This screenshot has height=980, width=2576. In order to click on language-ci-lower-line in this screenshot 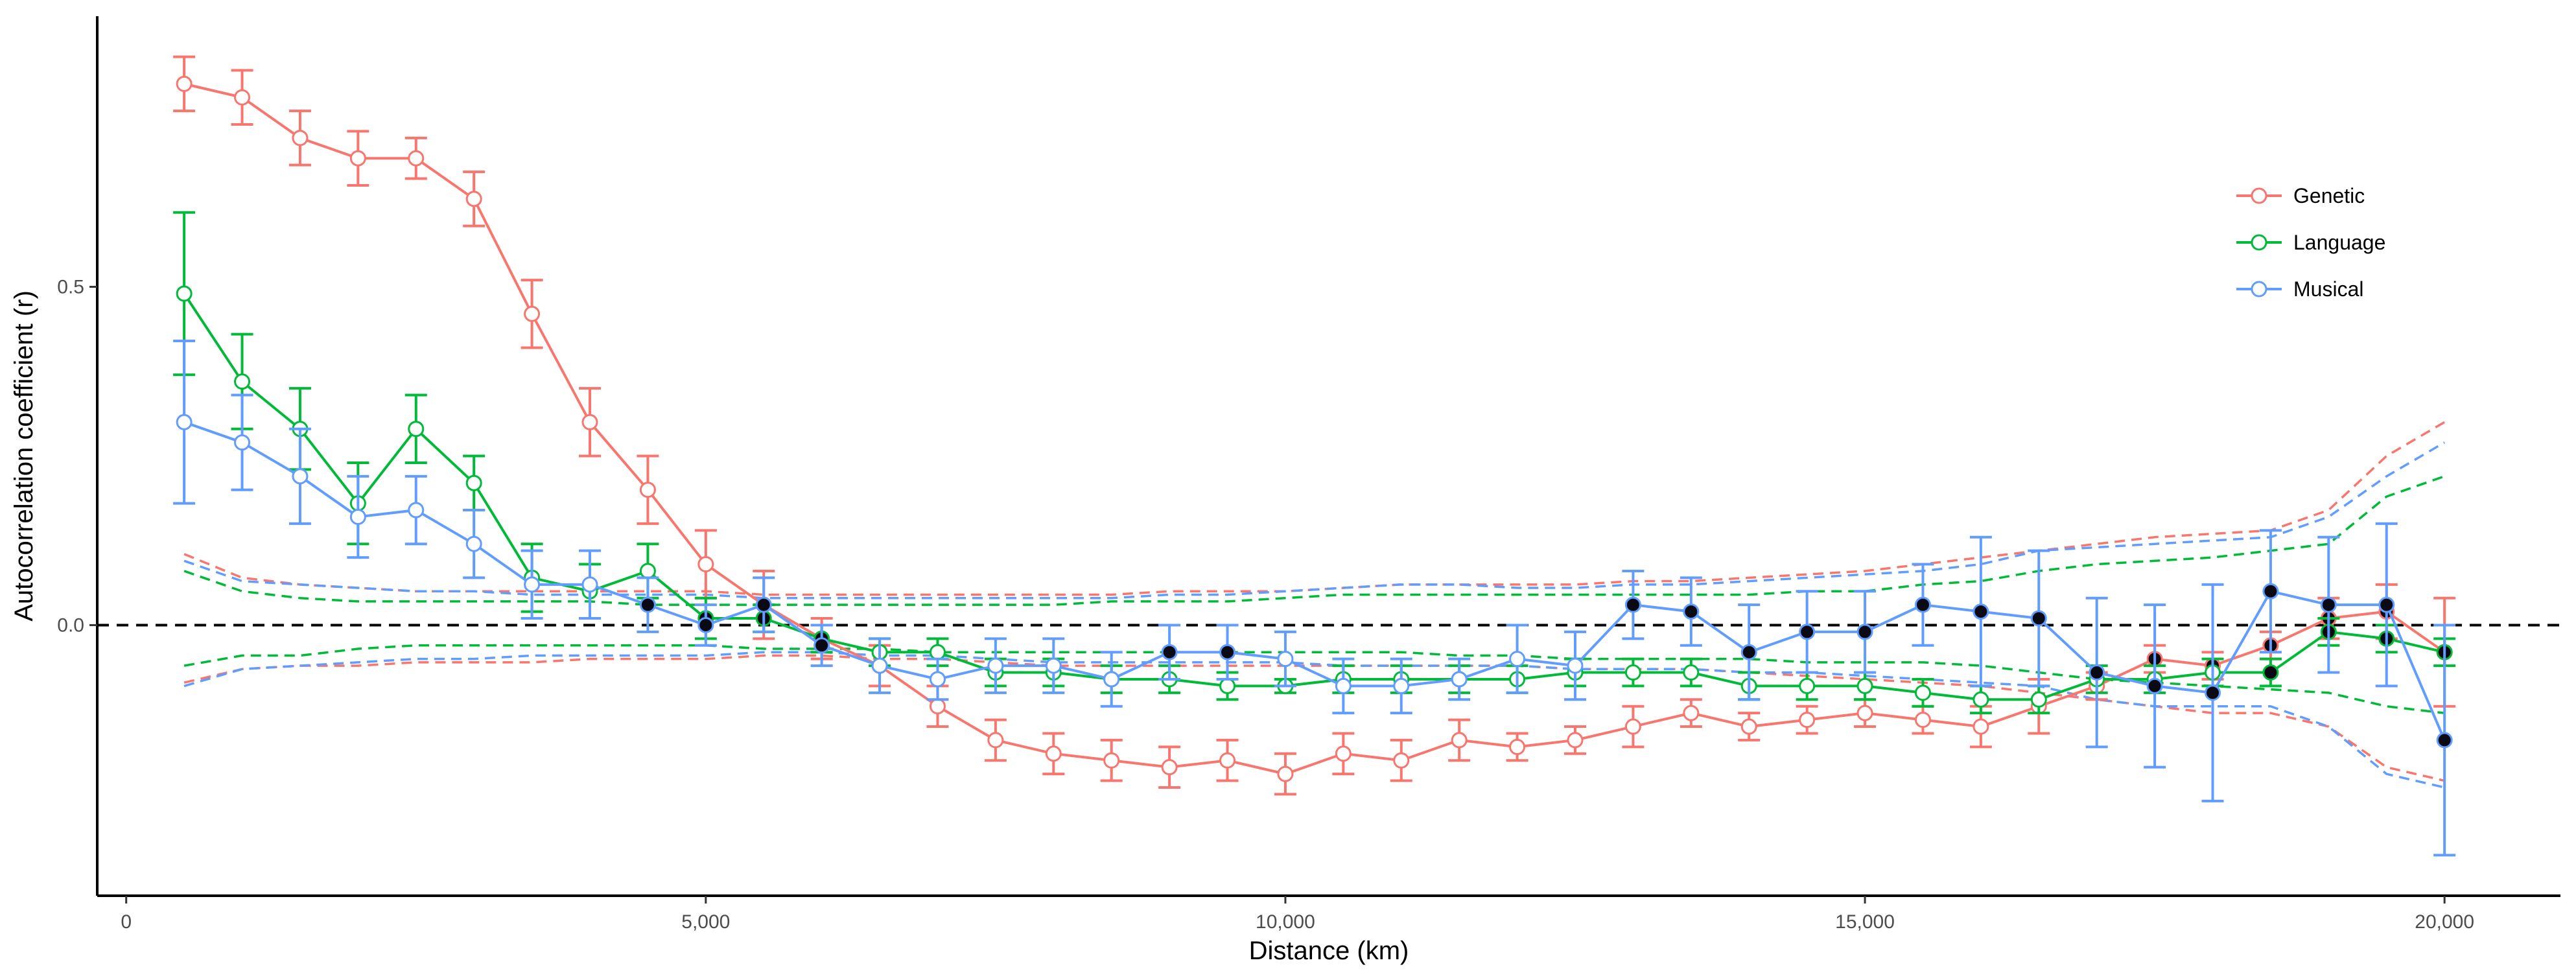, I will do `click(1314, 679)`.